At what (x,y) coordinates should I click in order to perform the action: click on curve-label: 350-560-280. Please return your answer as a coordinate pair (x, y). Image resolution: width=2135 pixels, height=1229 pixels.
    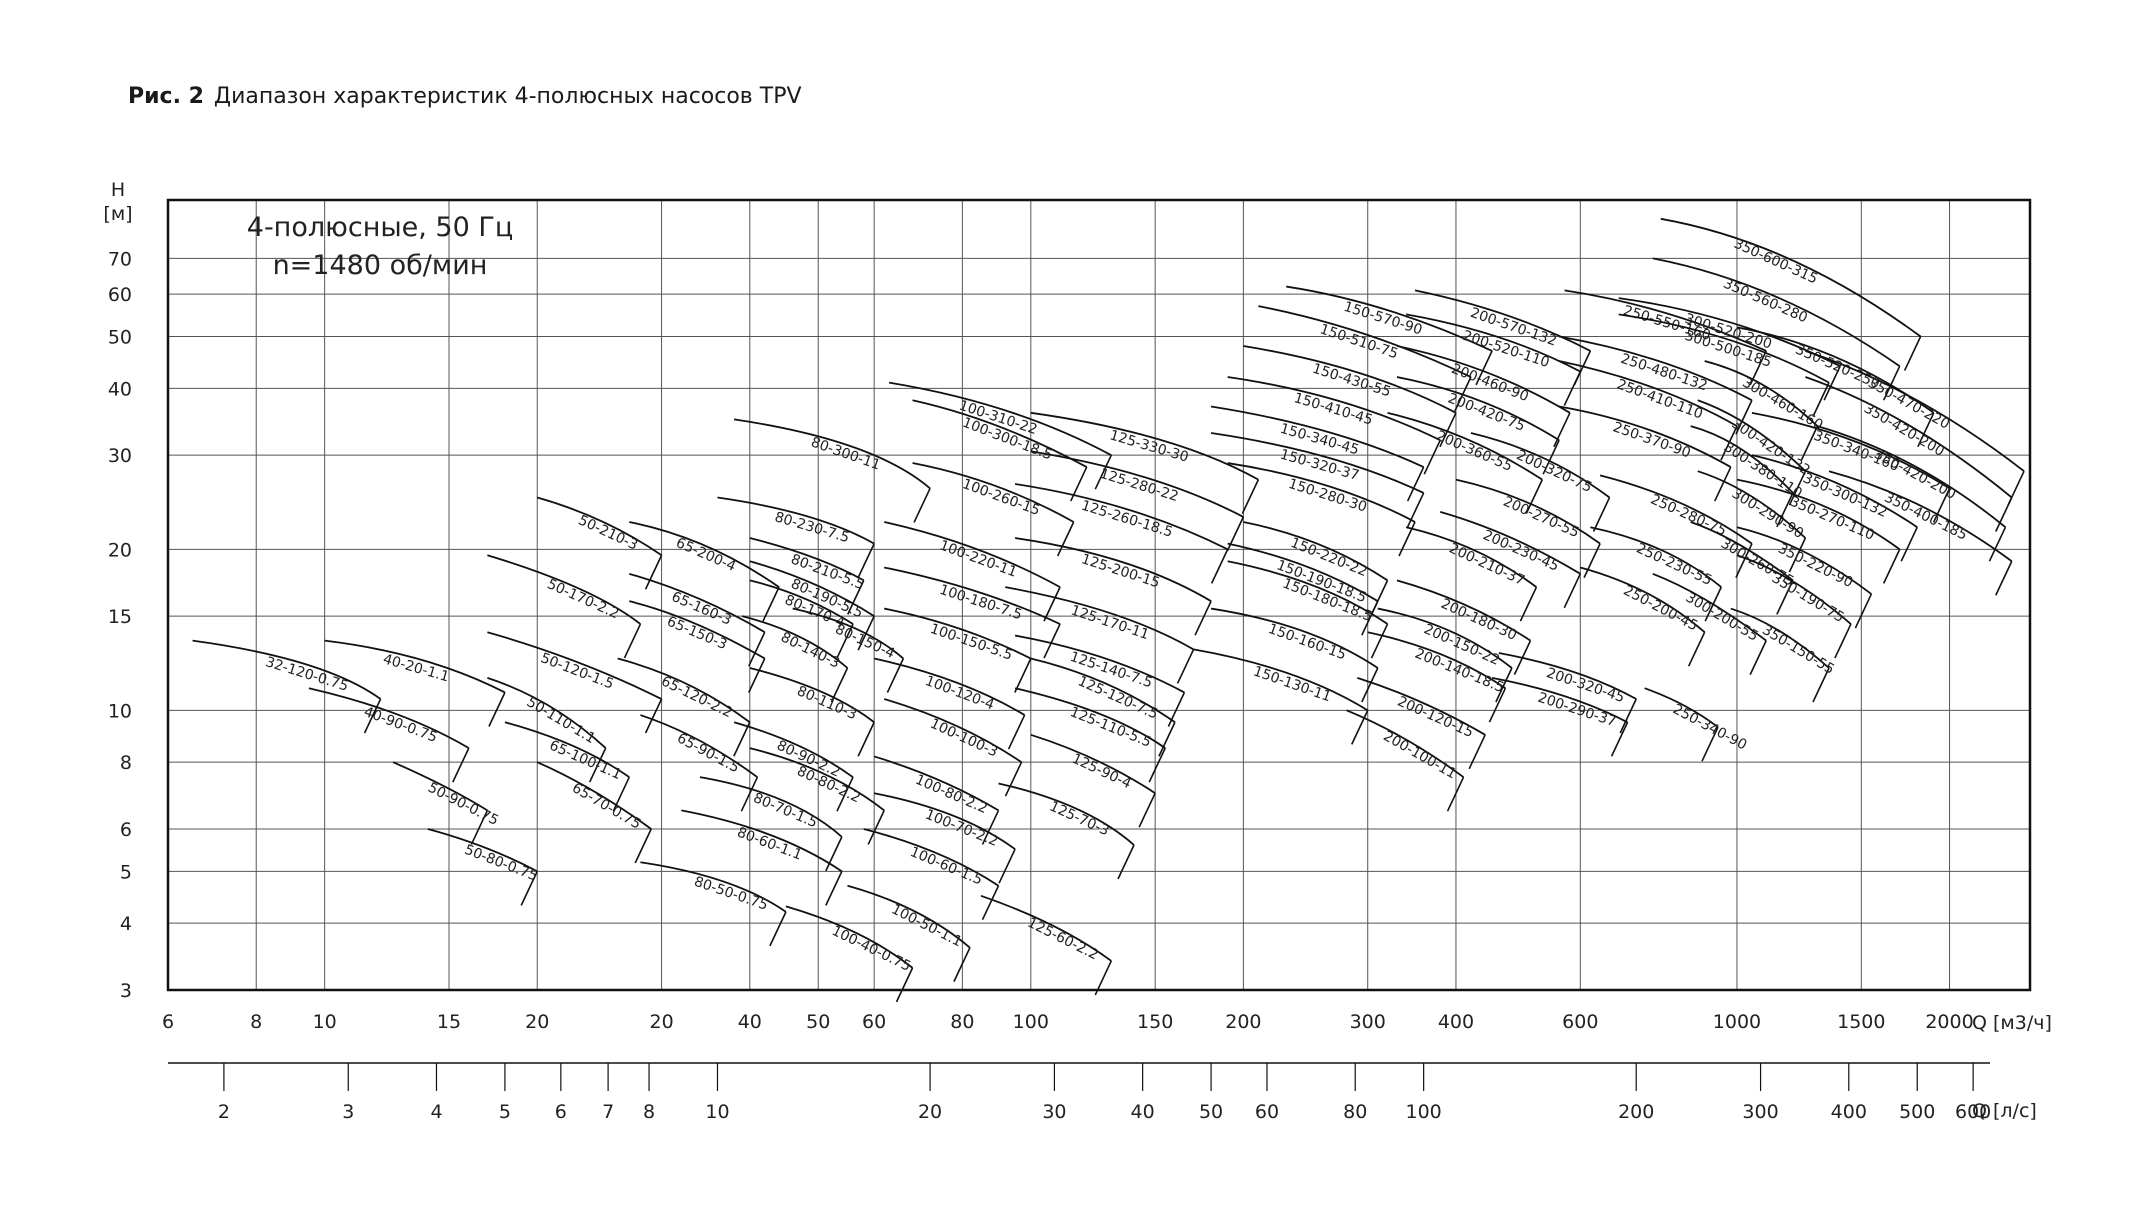
    Looking at the image, I should click on (1765, 301).